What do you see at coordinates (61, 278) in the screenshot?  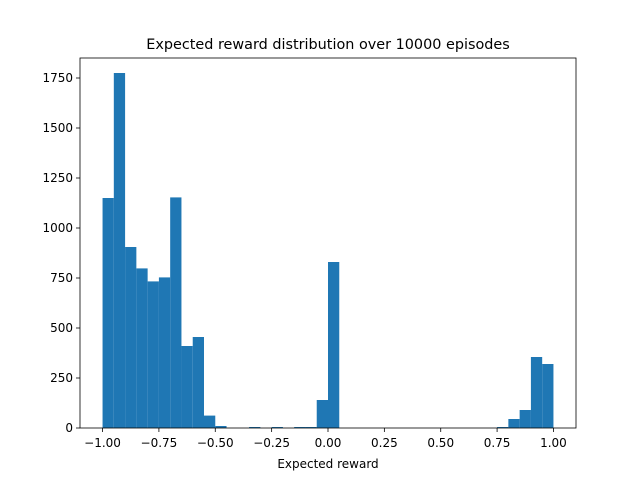 I see `y-tick-label: 750` at bounding box center [61, 278].